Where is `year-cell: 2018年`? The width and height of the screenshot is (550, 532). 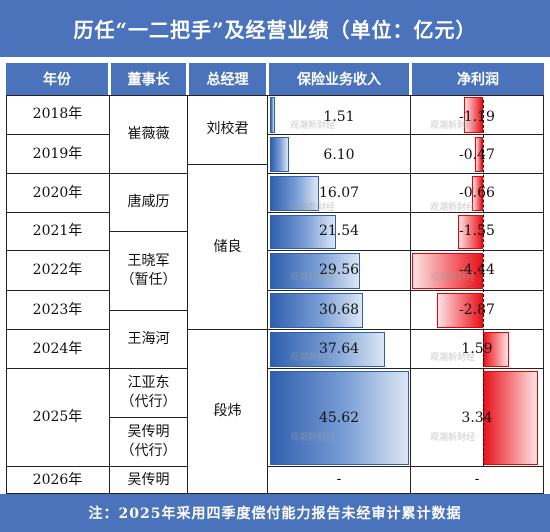
year-cell: 2018年 is located at coordinates (58, 115).